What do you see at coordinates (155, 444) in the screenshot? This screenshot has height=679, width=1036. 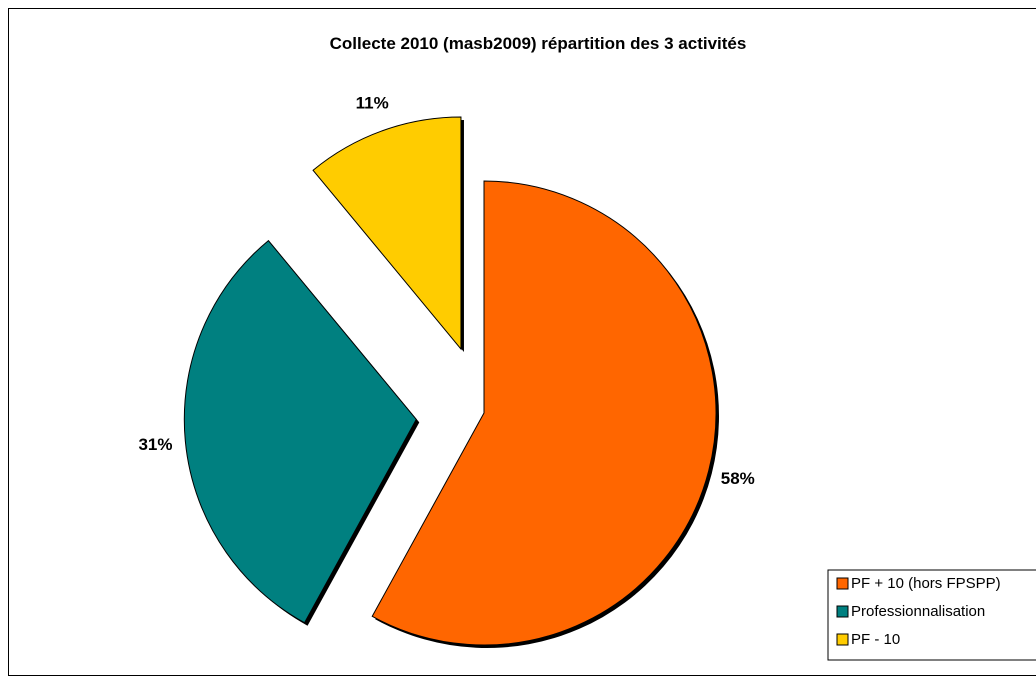 I see `slice-label-1: 31%` at bounding box center [155, 444].